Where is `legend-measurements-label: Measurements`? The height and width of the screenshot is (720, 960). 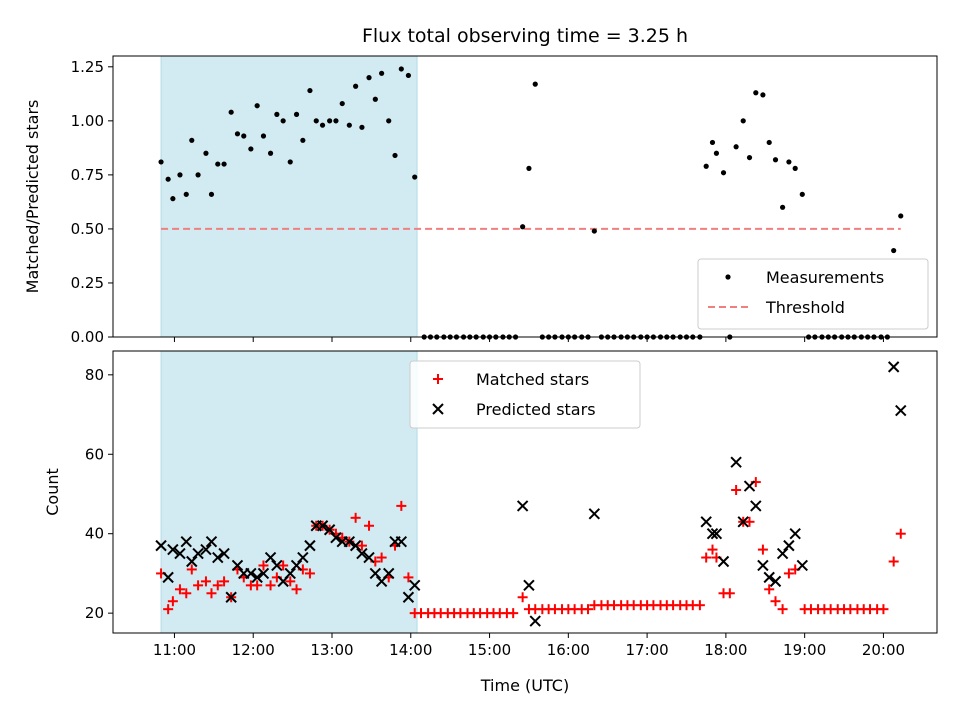
legend-measurements-label: Measurements is located at coordinates (825, 277).